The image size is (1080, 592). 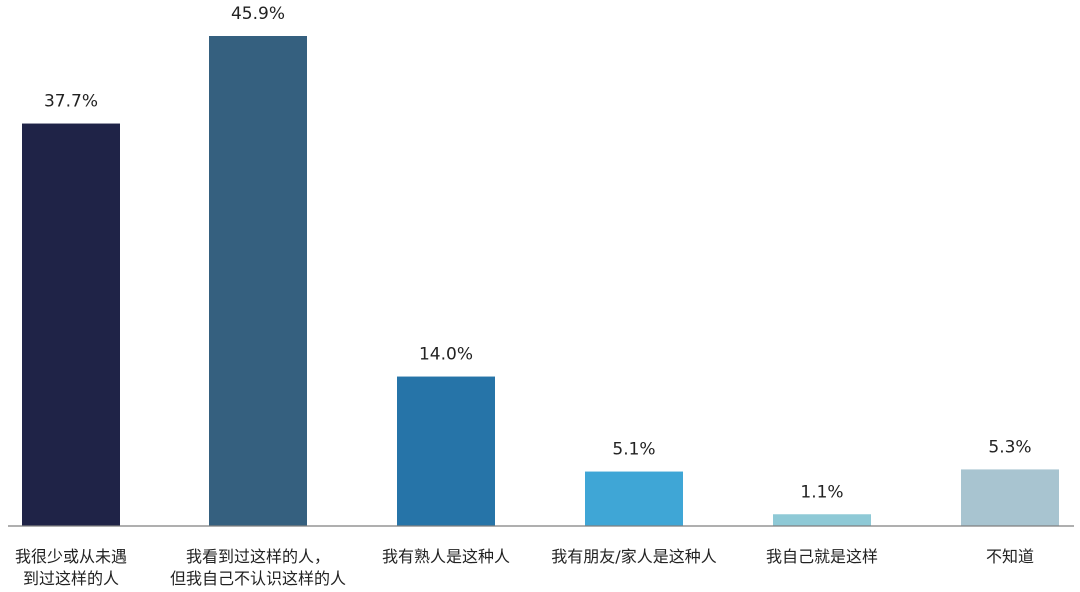 What do you see at coordinates (821, 492) in the screenshot?
I see `value-label-4: 1.1%` at bounding box center [821, 492].